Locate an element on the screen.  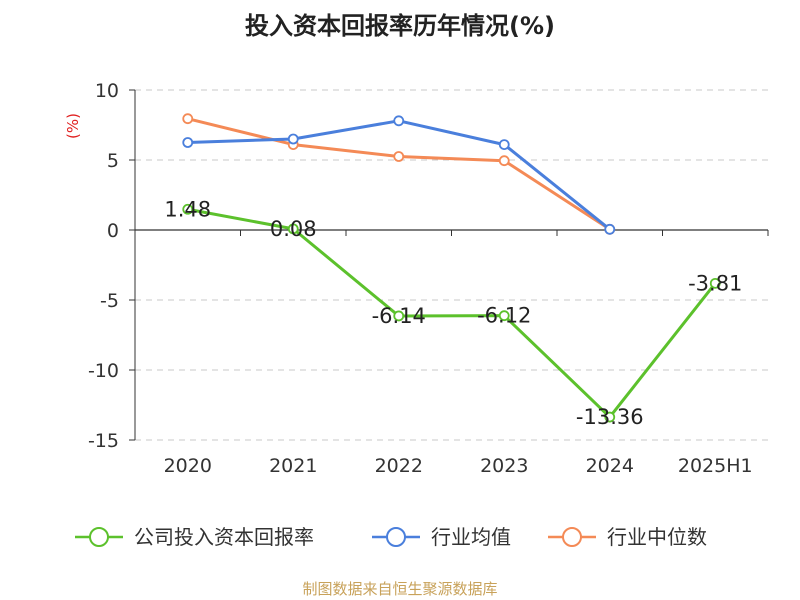
legend-item: 行业均值 is located at coordinates (441, 537).